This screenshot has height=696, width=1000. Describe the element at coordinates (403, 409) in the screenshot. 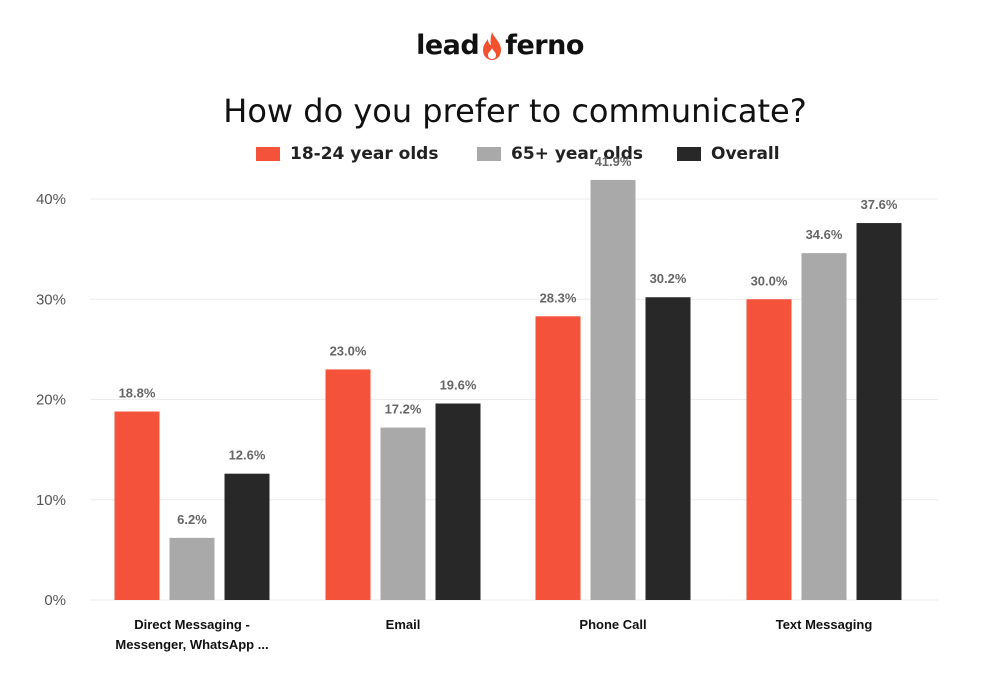

I see `data-label: 17.2%` at that location.